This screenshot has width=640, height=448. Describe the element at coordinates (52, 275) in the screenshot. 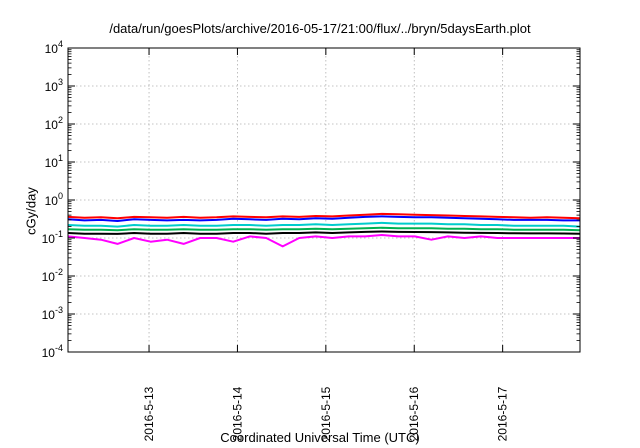

I see `y-tick-label: 10⁻²` at that location.